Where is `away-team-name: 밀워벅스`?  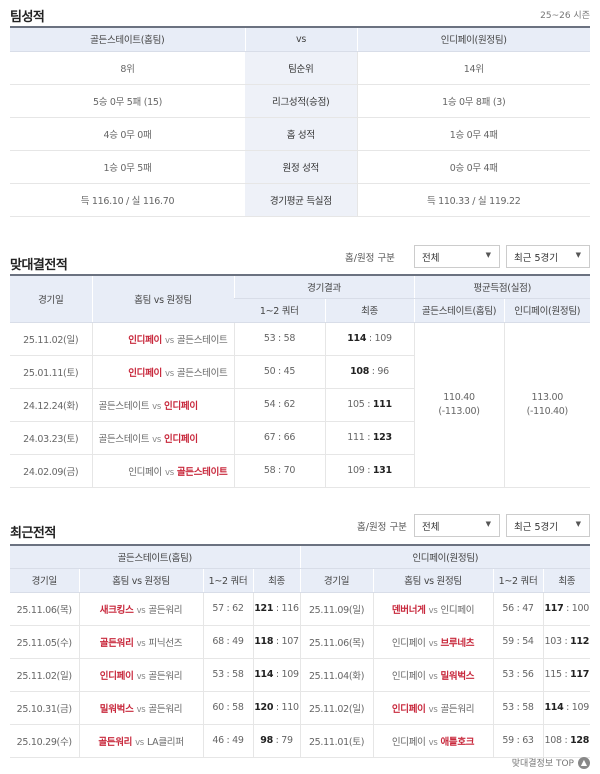 away-team-name: 밀워벅스 is located at coordinates (457, 676).